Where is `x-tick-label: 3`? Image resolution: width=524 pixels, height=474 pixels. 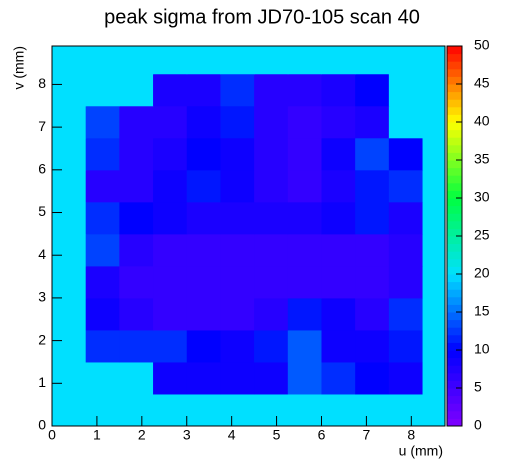
x-tick-label: 3 is located at coordinates (187, 435).